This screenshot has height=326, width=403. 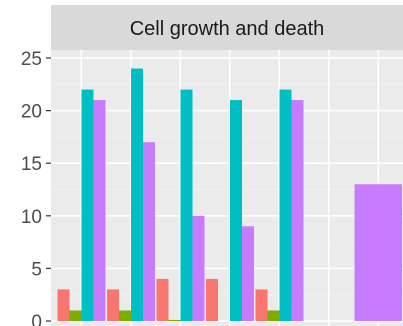 I want to click on y-tick-label: 0, so click(x=36, y=319).